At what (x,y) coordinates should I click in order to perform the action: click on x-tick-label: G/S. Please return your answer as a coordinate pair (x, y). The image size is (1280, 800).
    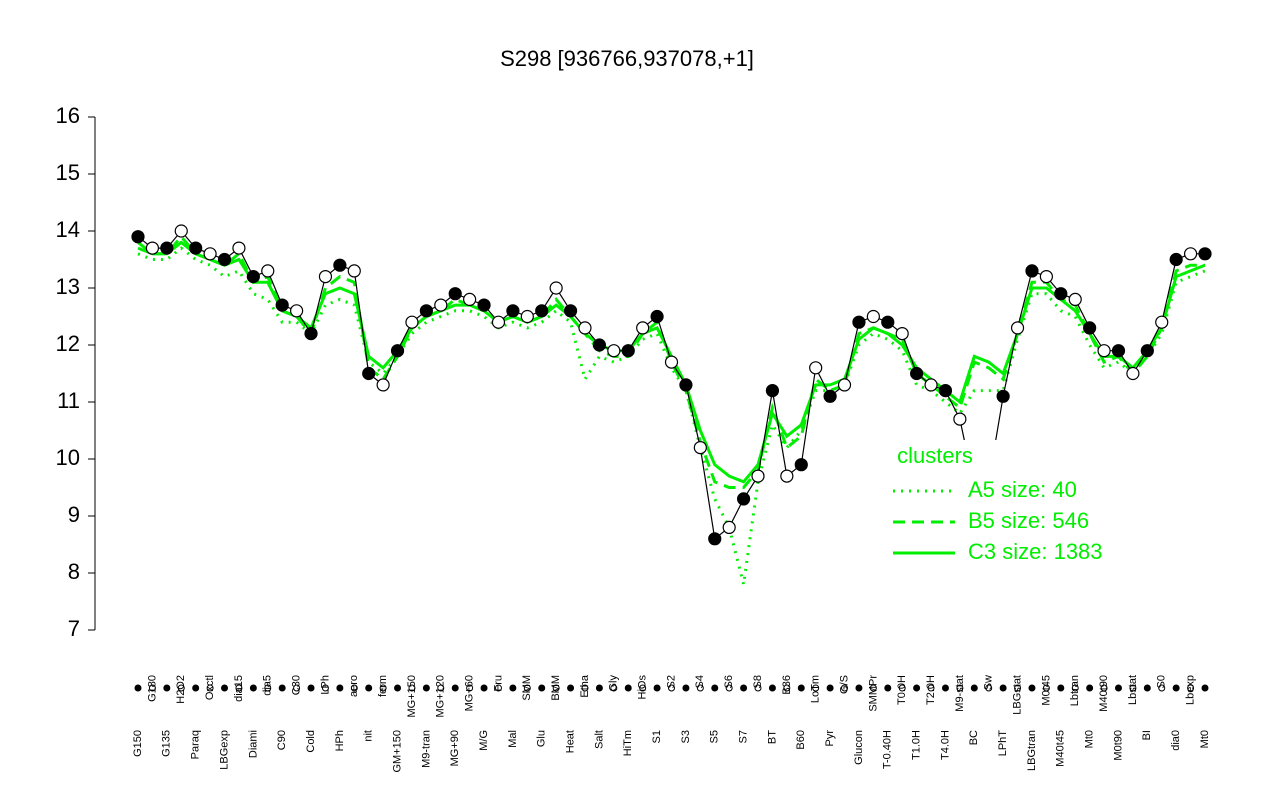
    Looking at the image, I should click on (844, 684).